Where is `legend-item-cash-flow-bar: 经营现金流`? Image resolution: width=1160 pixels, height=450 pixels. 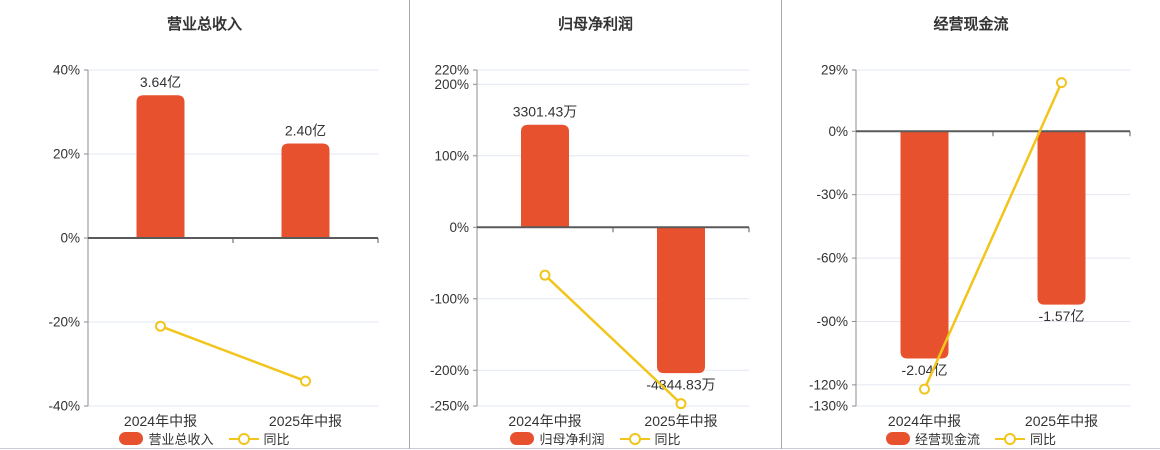 legend-item-cash-flow-bar: 经营现金流 is located at coordinates (932, 438).